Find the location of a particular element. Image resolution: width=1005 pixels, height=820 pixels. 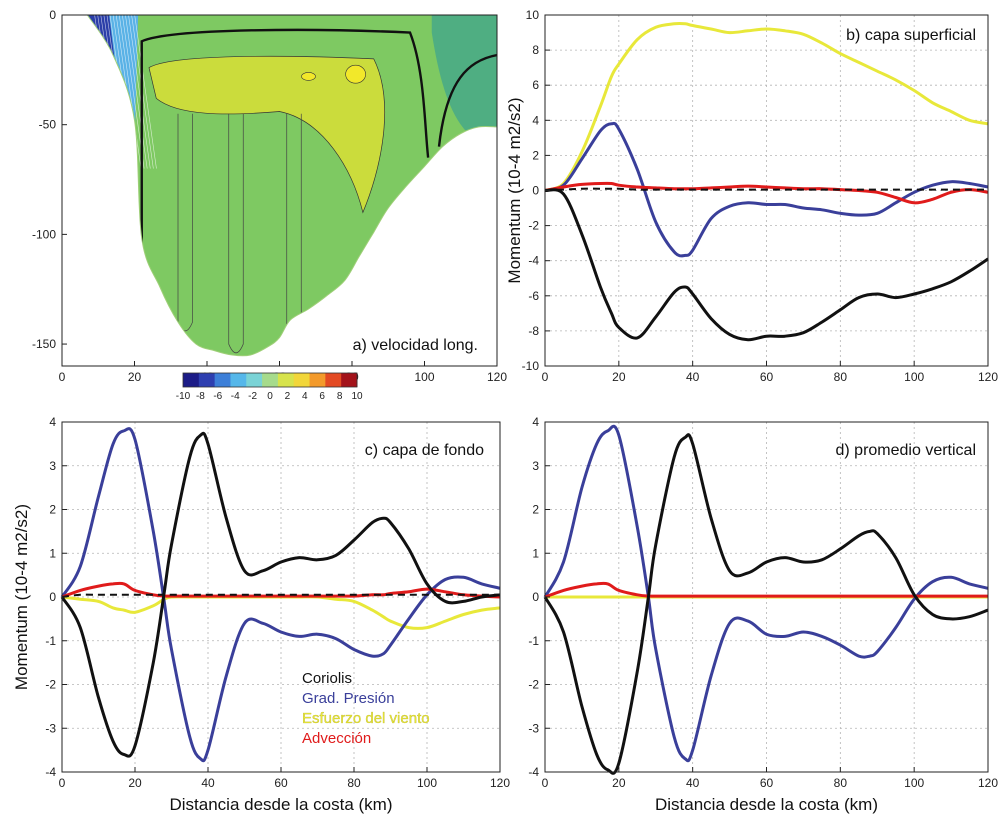

colorbar-tick-label: -6 is located at coordinates (217, 396).